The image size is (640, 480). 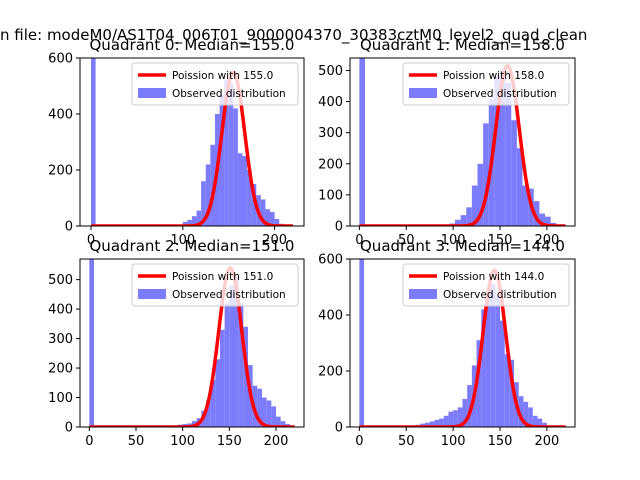 What do you see at coordinates (60, 310) in the screenshot?
I see `quadrant-2-ytick-label: 400` at bounding box center [60, 310].